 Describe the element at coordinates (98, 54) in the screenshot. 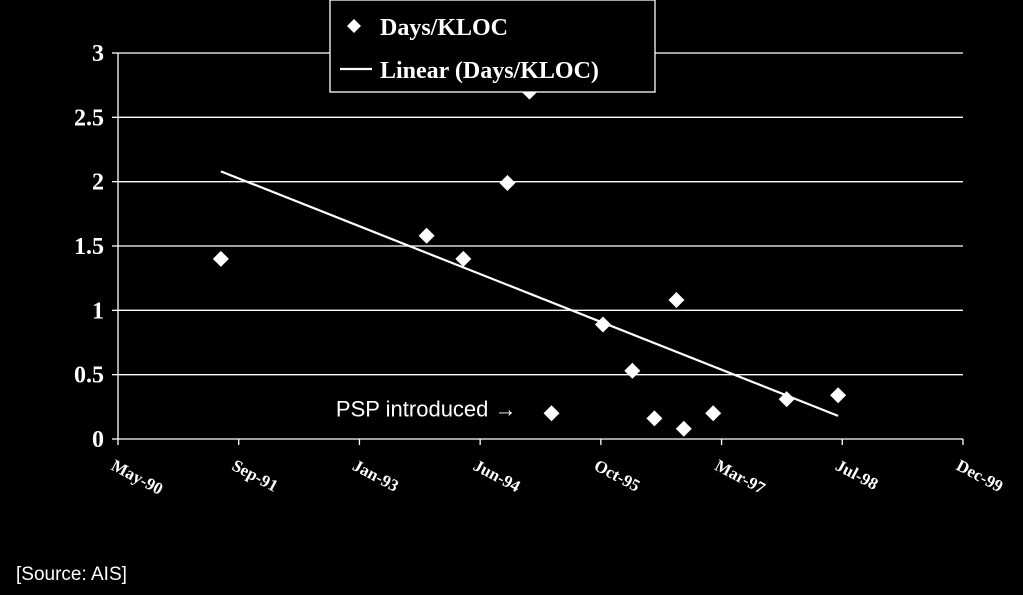

I see `y-tick-label: 3` at that location.